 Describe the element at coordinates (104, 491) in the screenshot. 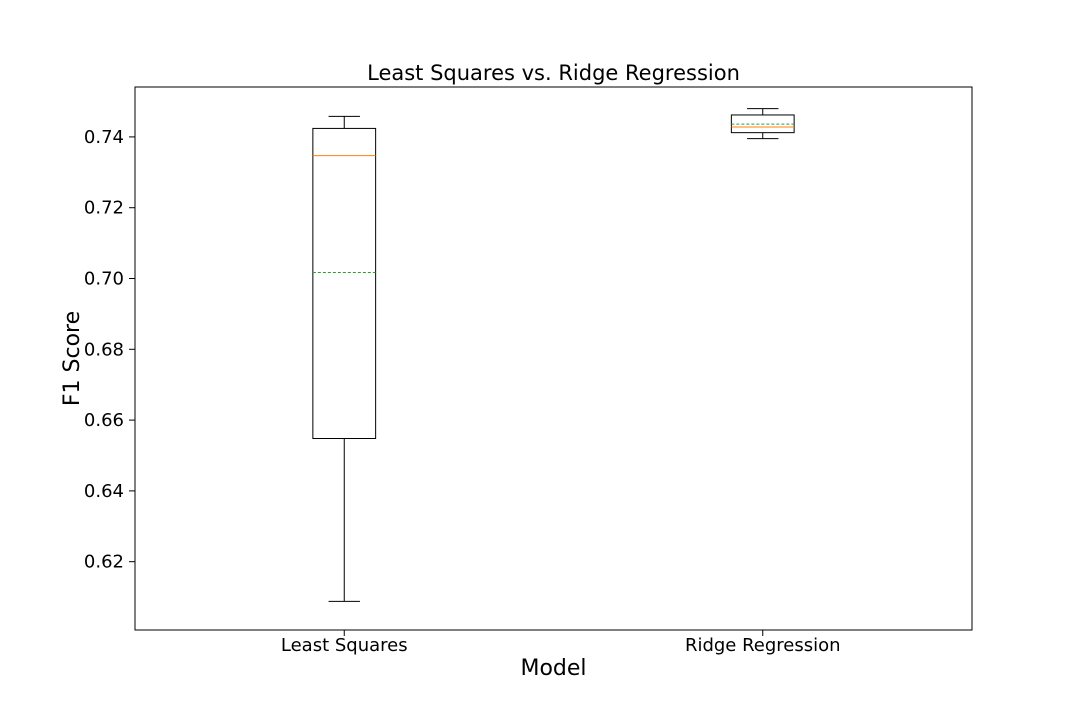

I see `y-tick-label: 0.64` at that location.